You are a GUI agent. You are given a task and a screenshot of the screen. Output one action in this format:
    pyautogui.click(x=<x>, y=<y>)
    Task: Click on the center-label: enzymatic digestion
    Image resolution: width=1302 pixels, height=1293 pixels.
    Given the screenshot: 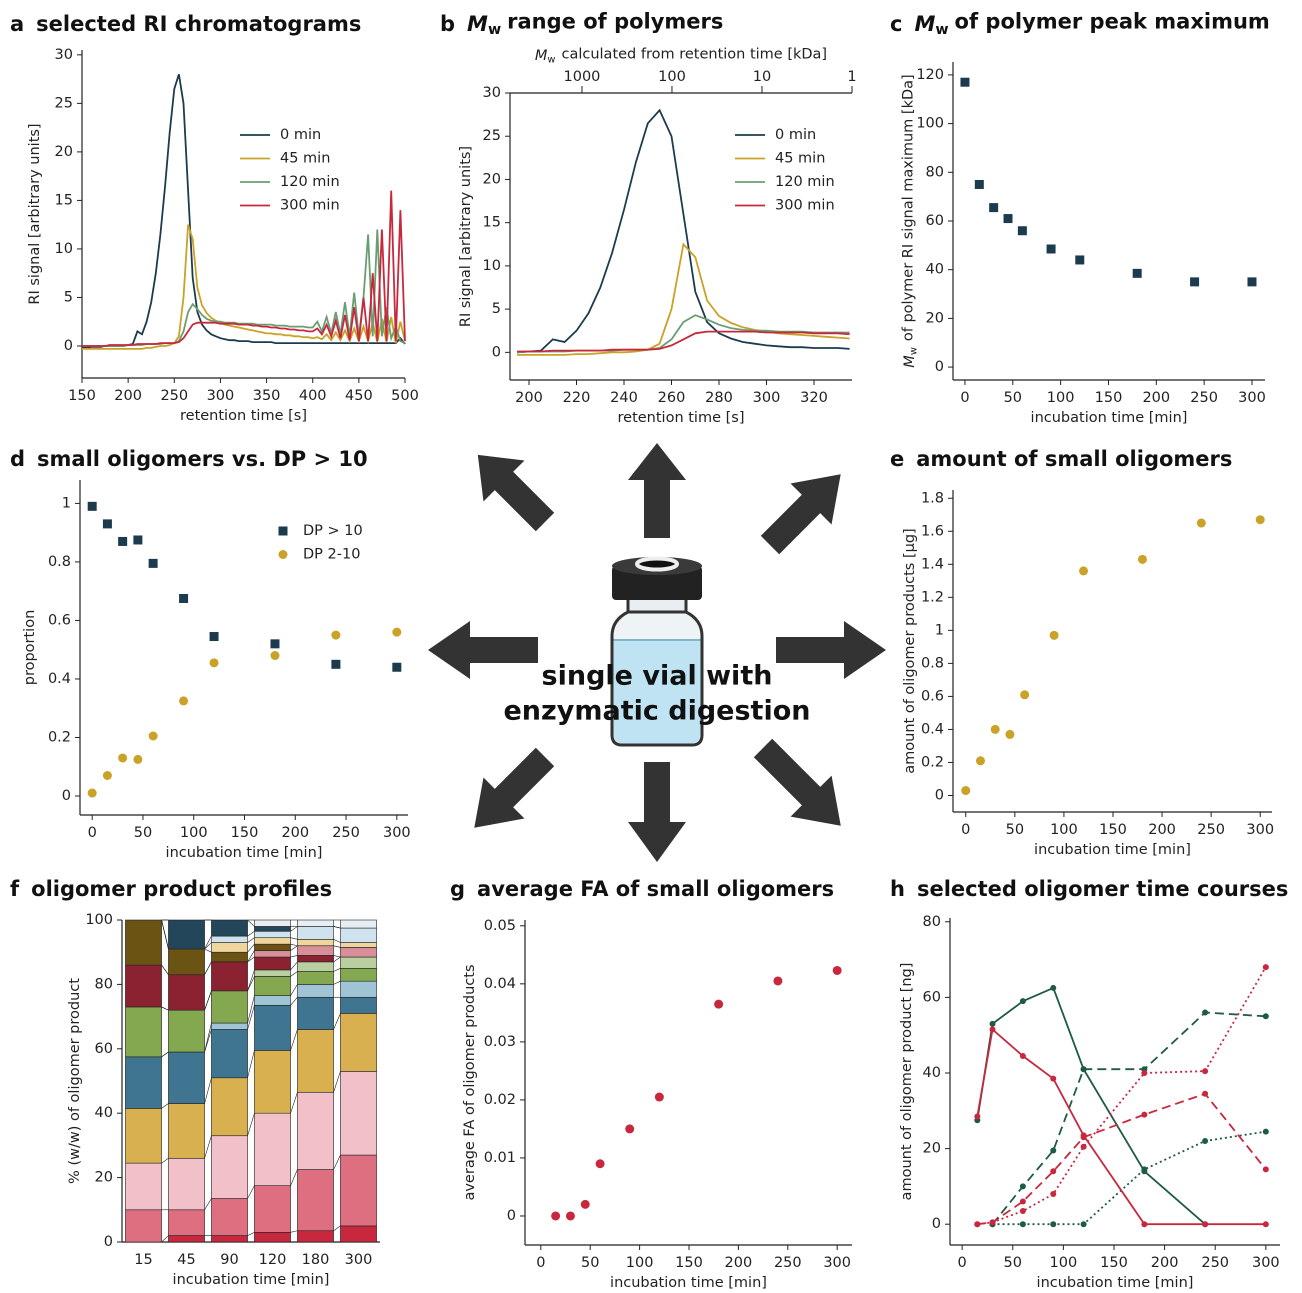 What is the action you would take?
    pyautogui.click(x=657, y=711)
    